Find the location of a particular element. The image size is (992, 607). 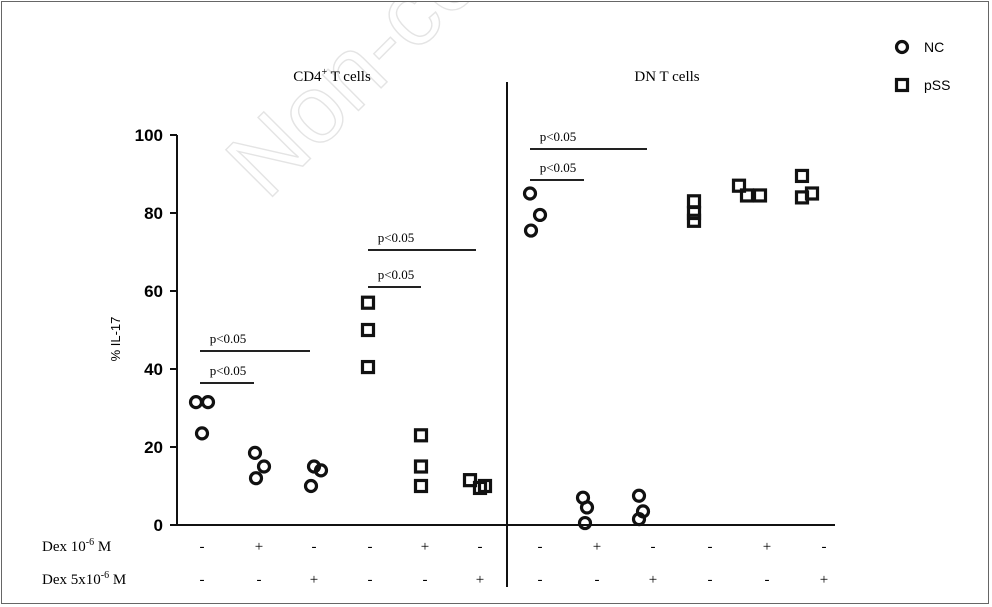

panel-titles: CD4+ T cells DN T cells is located at coordinates (496, 76).